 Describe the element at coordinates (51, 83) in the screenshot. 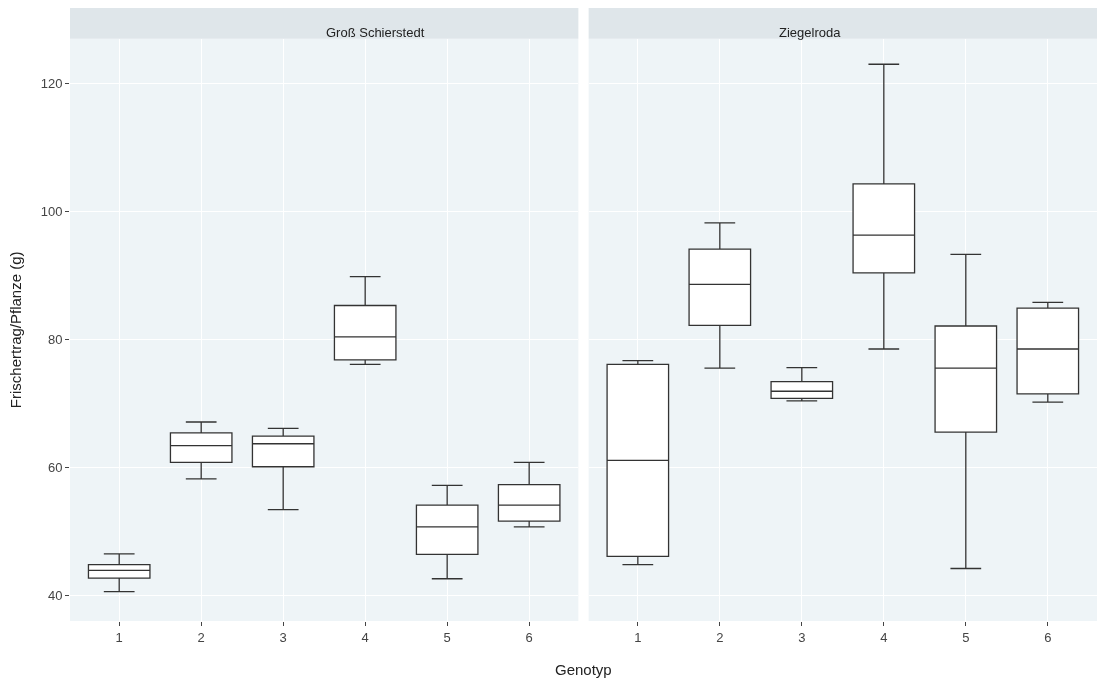

I see `y-tick-label: 120` at that location.